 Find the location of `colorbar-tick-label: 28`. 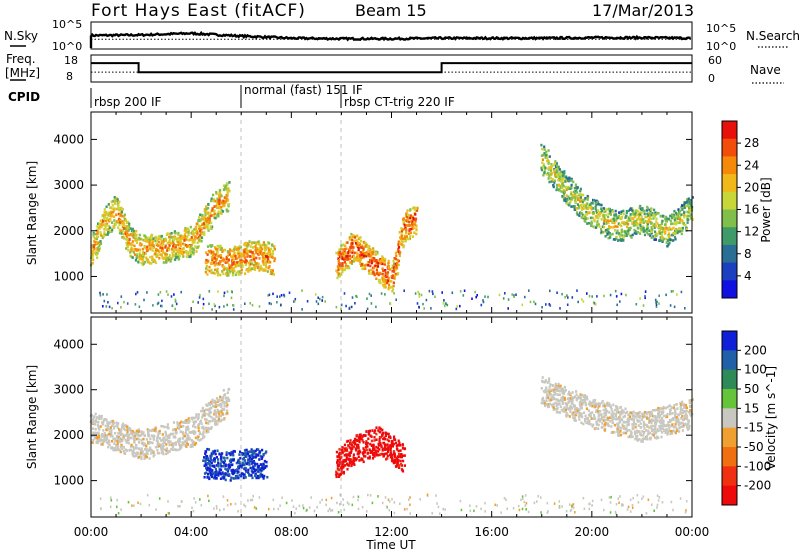

colorbar-tick-label: 28 is located at coordinates (751, 143).